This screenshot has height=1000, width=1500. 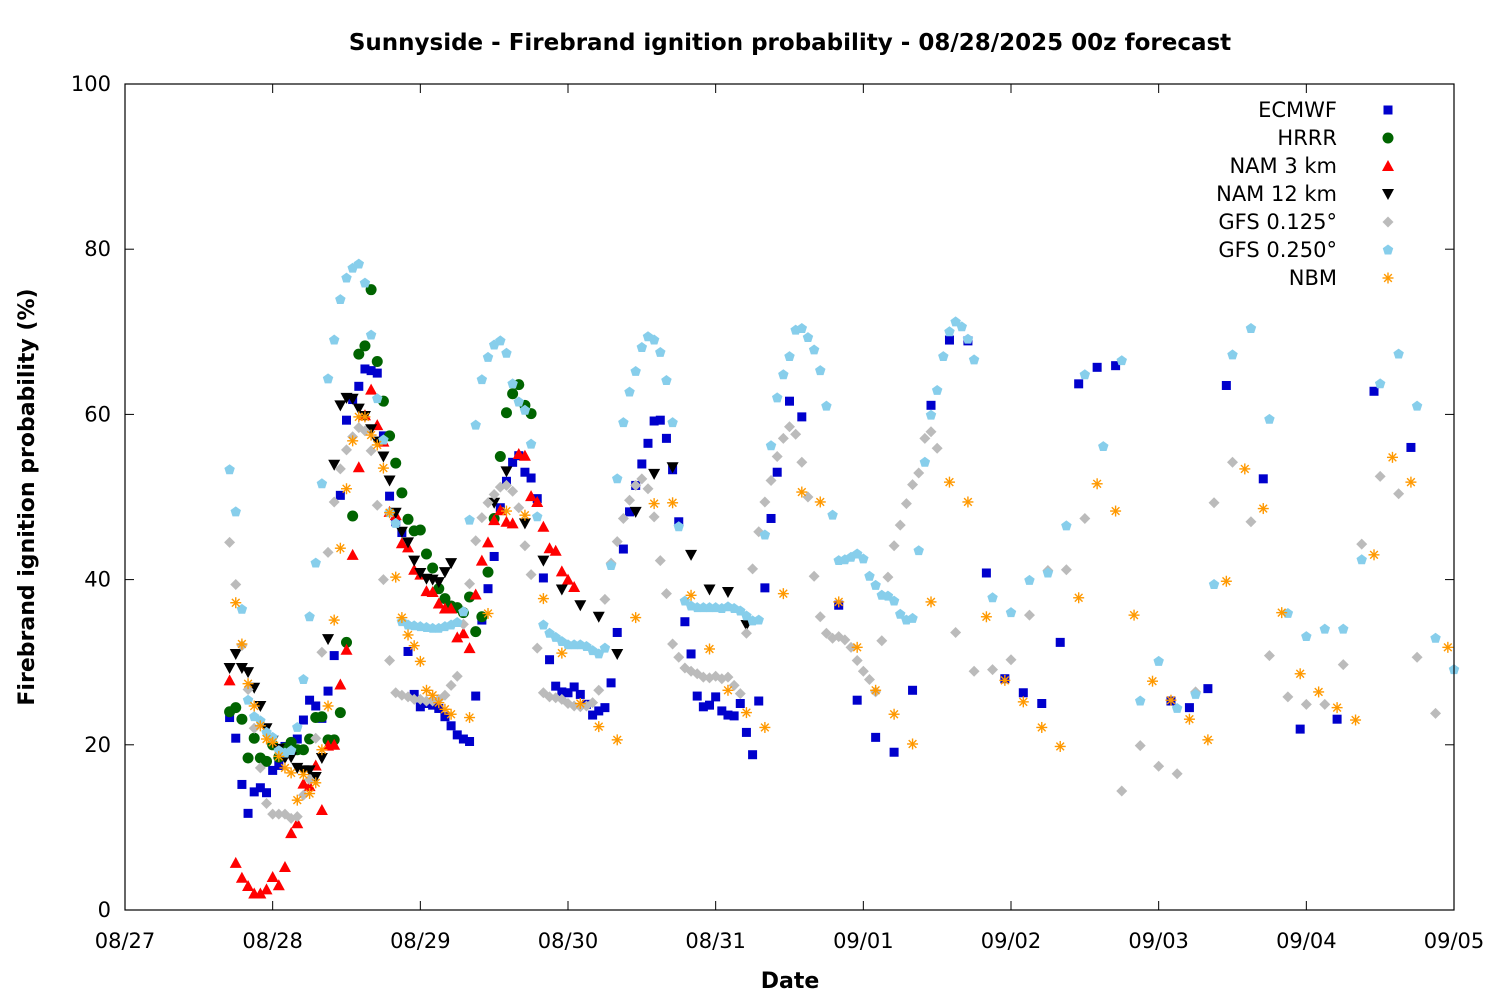 I want to click on x-tick-label: 08/29, so click(x=420, y=941).